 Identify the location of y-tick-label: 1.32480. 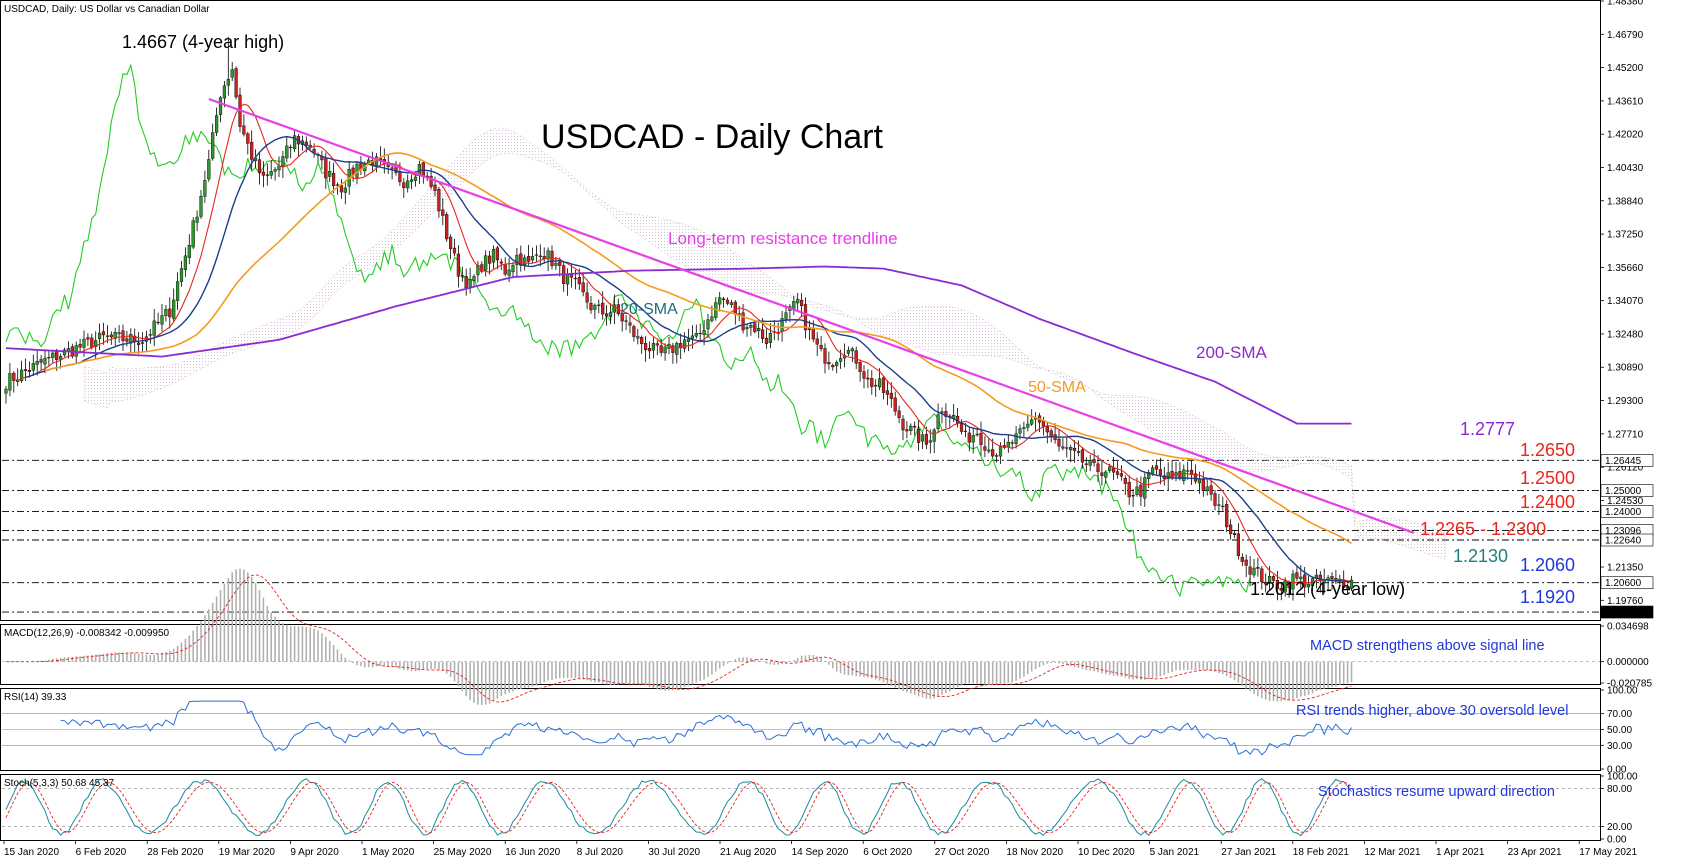
(1625, 334).